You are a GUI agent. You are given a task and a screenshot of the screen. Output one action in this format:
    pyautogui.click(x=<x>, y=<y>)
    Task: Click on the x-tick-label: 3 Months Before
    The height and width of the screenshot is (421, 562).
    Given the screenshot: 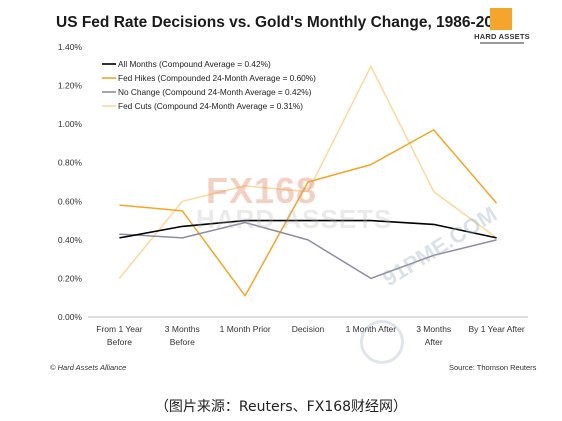 What is the action you would take?
    pyautogui.click(x=182, y=335)
    